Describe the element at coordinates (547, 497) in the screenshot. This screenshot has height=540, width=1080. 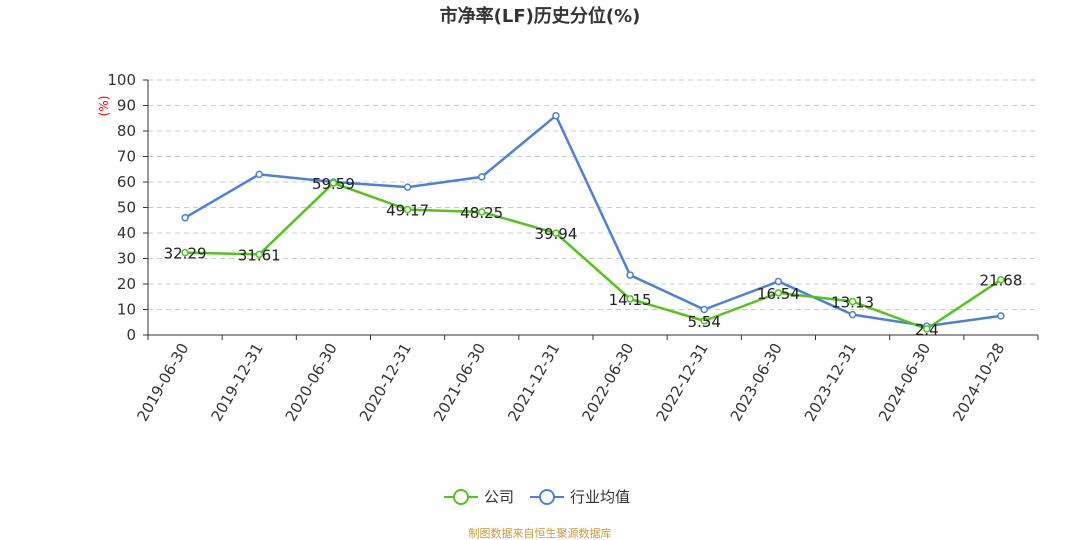
I see `legend-industry-marker` at that location.